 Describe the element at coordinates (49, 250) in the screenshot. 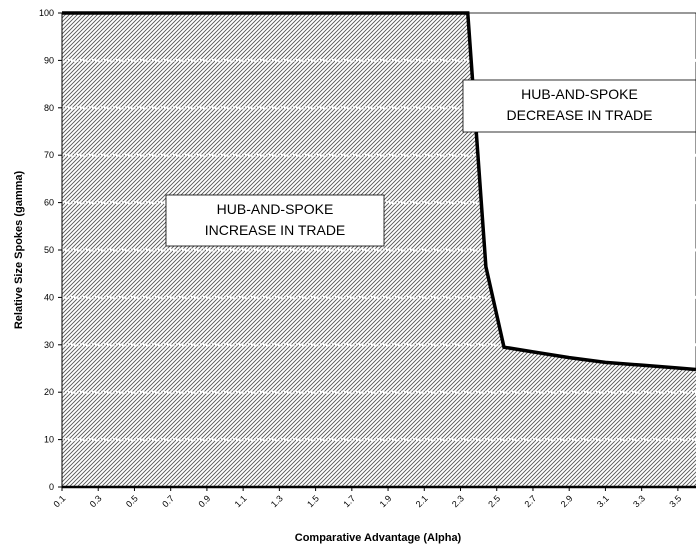

I see `y-tick-label: 50` at that location.